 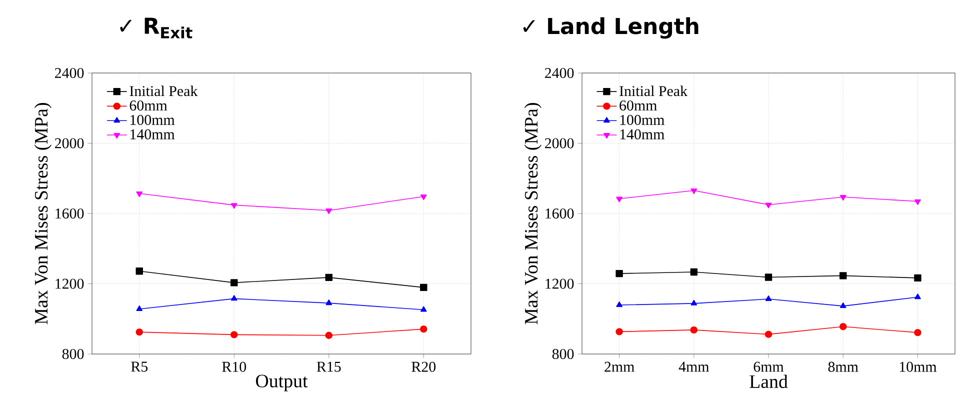 I want to click on x-tick-label: R15, so click(x=328, y=367).